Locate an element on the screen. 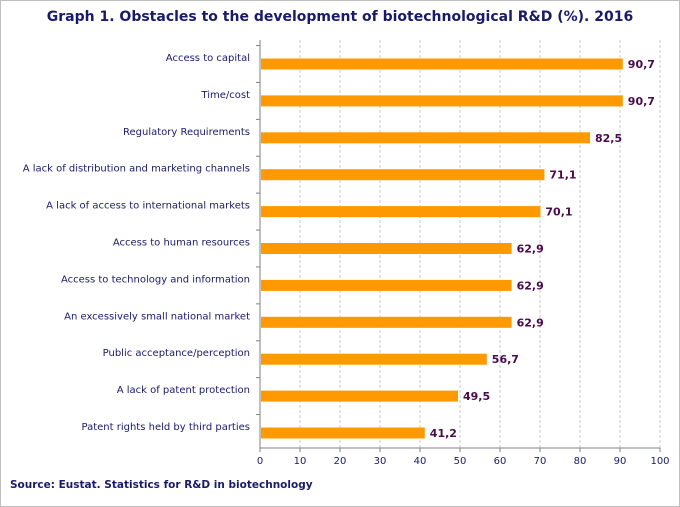 This screenshot has height=507, width=680. category-label: Patent rights held by third parties is located at coordinates (166, 427).